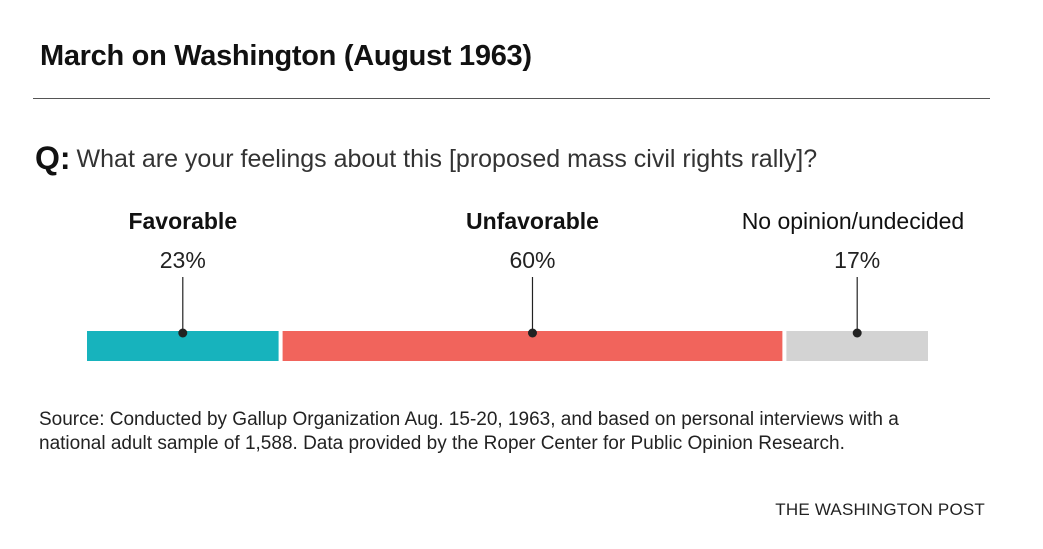 The height and width of the screenshot is (549, 1043). What do you see at coordinates (286, 56) in the screenshot?
I see `chart-title: March on Washington (August 1963)` at bounding box center [286, 56].